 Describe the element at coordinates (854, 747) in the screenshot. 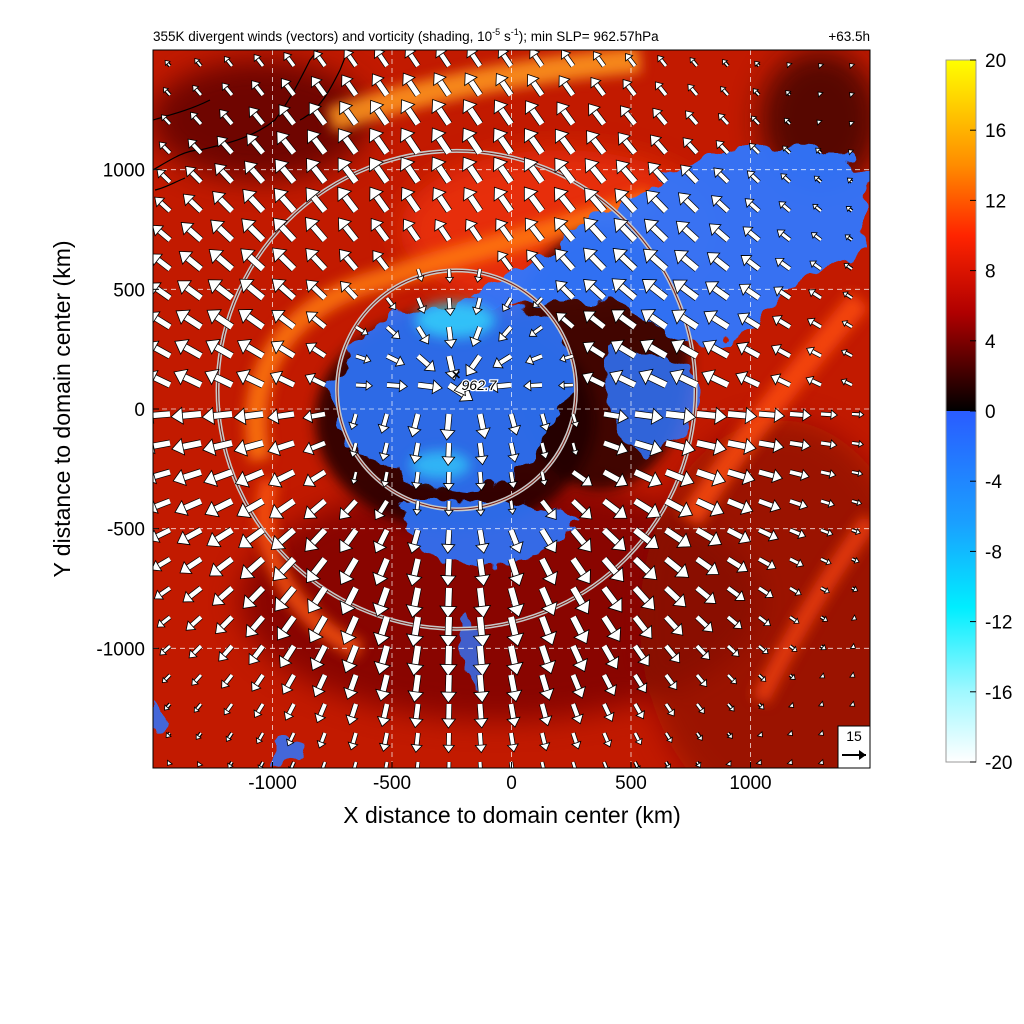

I see `vector-reference-key: 15` at that location.